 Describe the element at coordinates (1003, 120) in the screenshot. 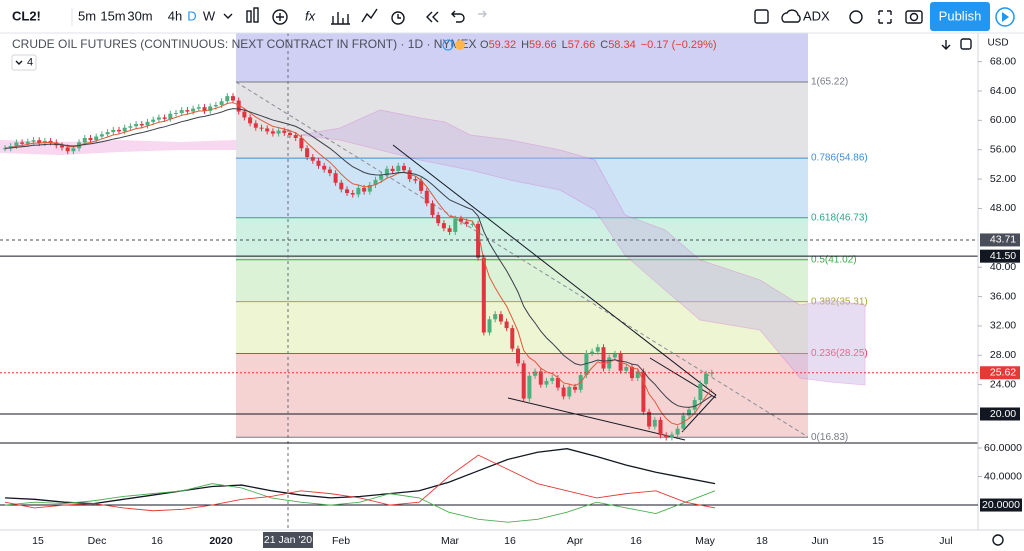

I see `price-tick-label: 60.00` at that location.